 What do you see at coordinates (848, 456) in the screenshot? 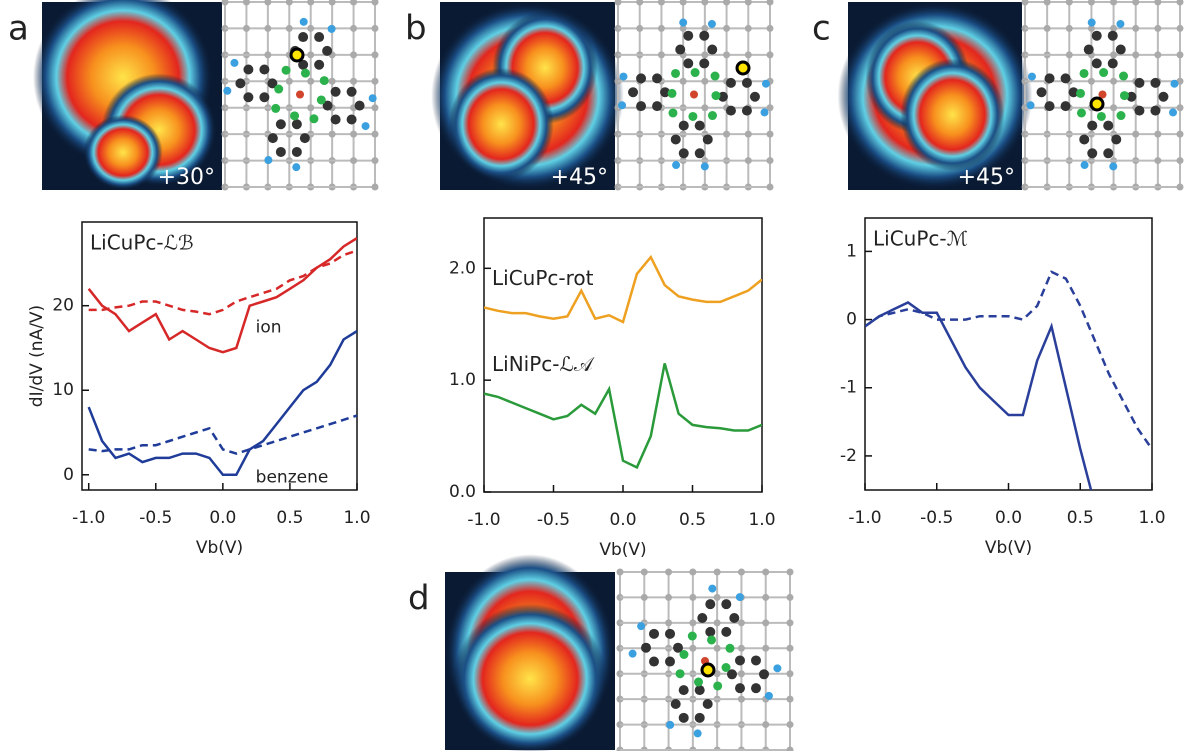
I see `y-tick-label: -2` at bounding box center [848, 456].